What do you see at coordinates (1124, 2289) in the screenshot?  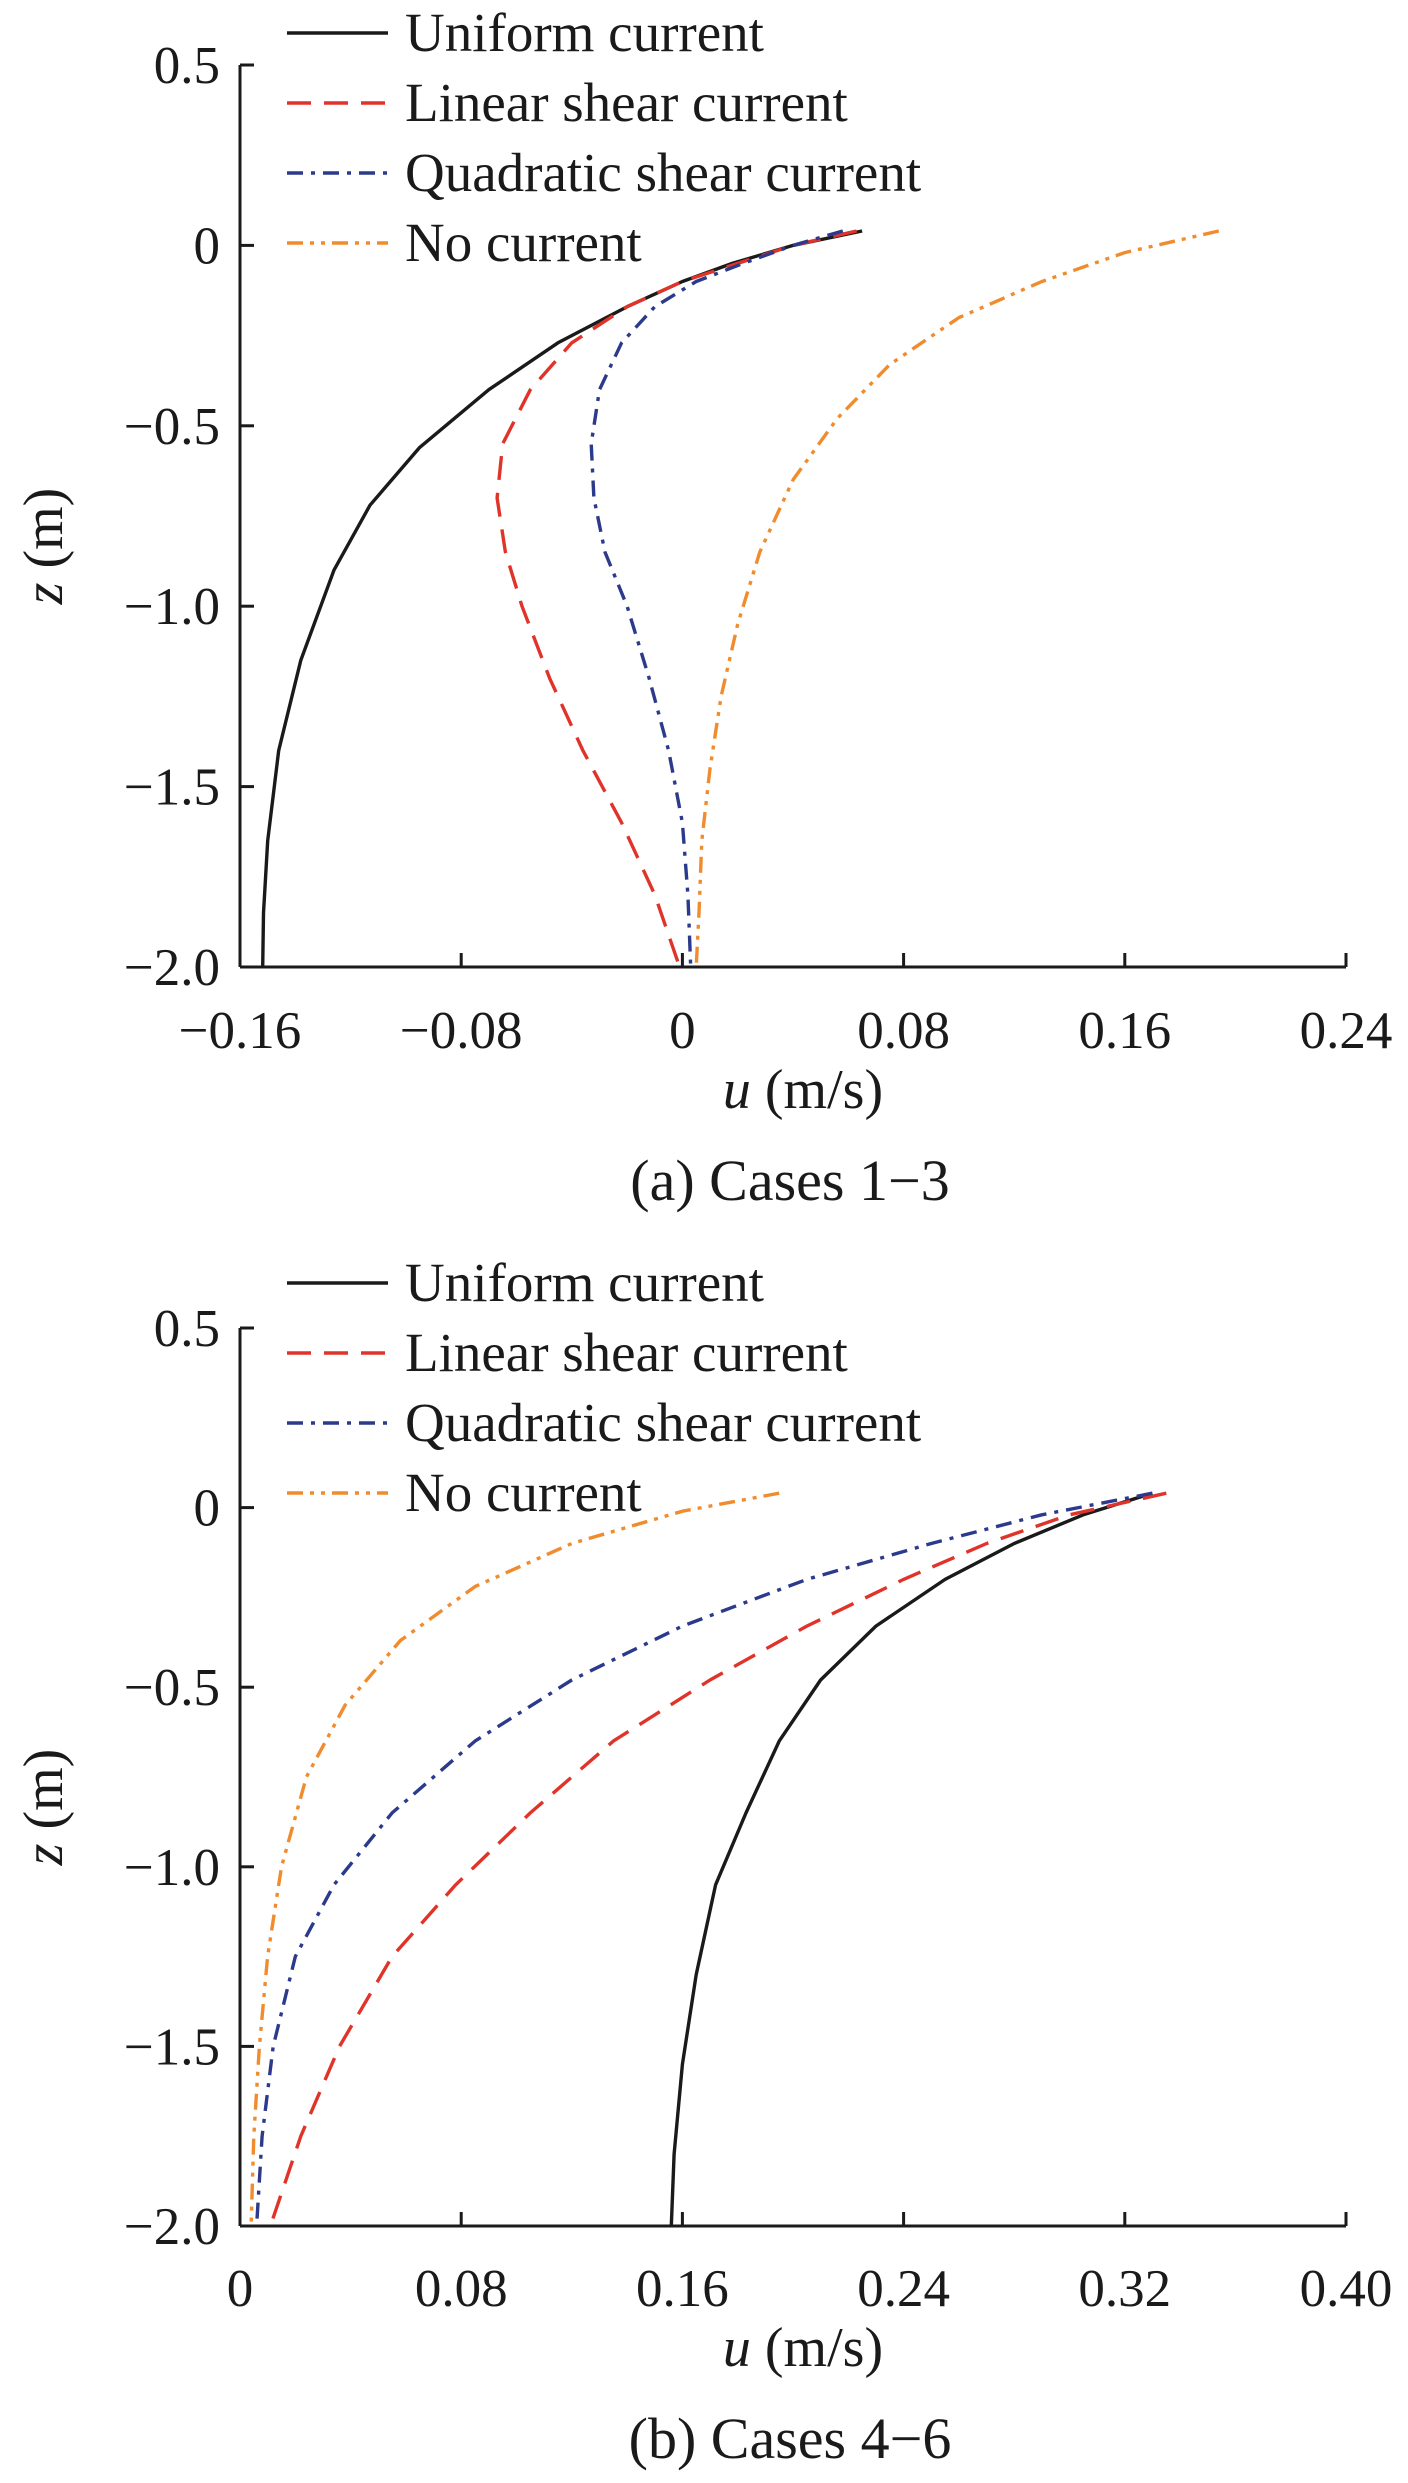 I see `x-tick-label: 0.32` at bounding box center [1124, 2289].